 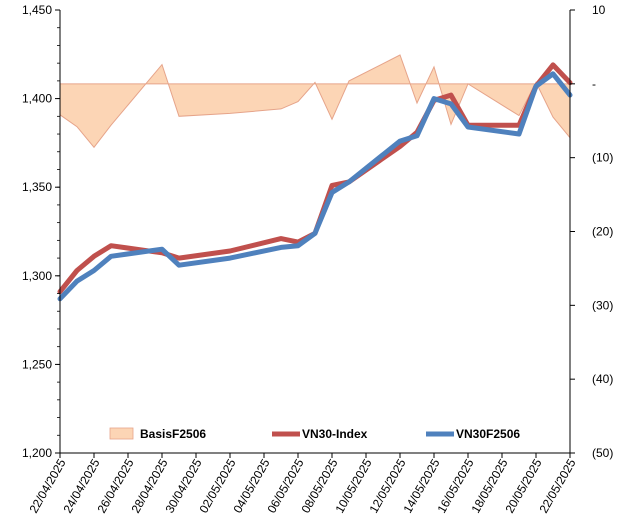 I want to click on basis-area, so click(x=315, y=101).